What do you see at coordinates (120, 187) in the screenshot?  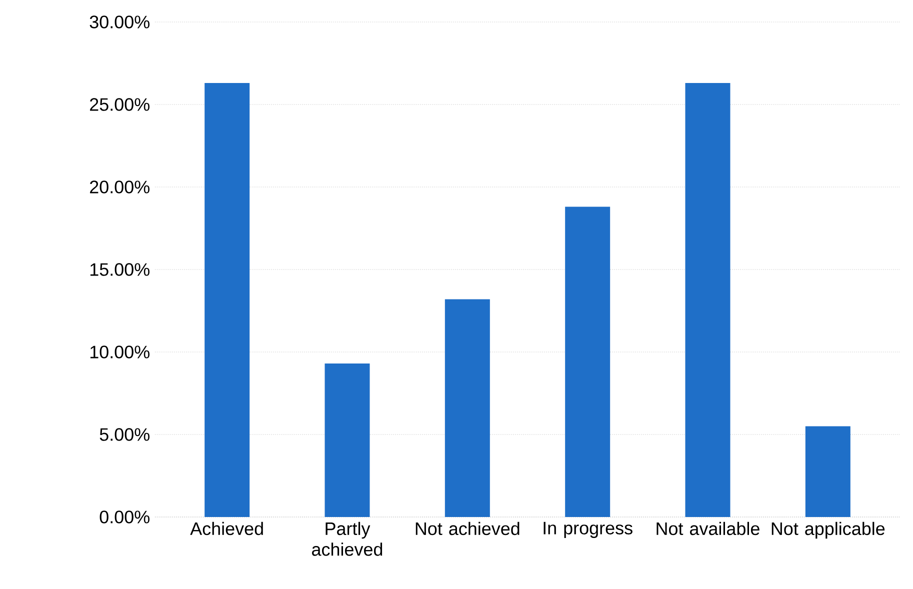 I see `y-tick-label: 20.00%` at bounding box center [120, 187].